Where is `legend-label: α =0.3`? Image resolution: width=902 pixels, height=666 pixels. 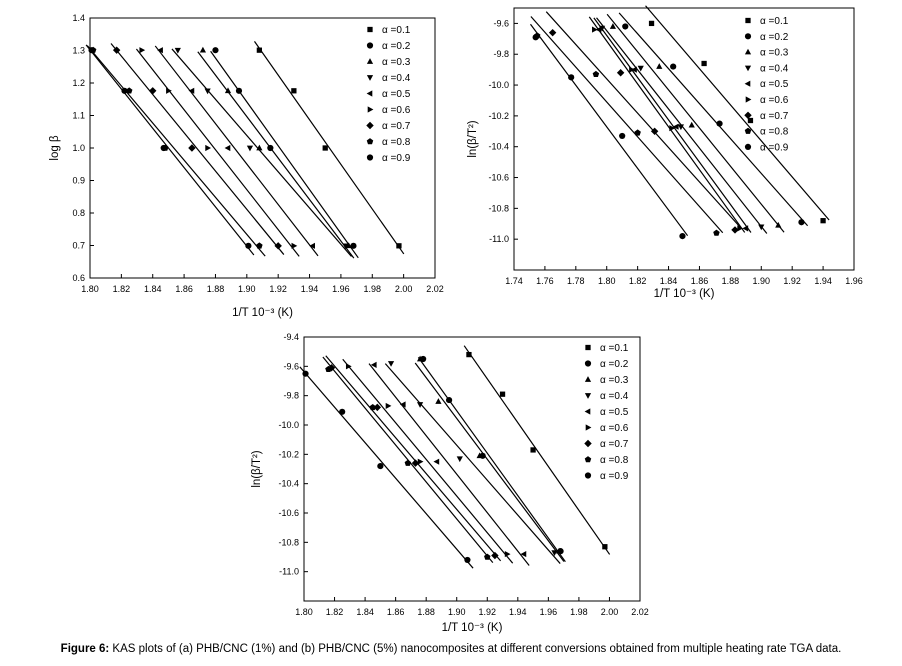 legend-label: α =0.3 is located at coordinates (614, 380).